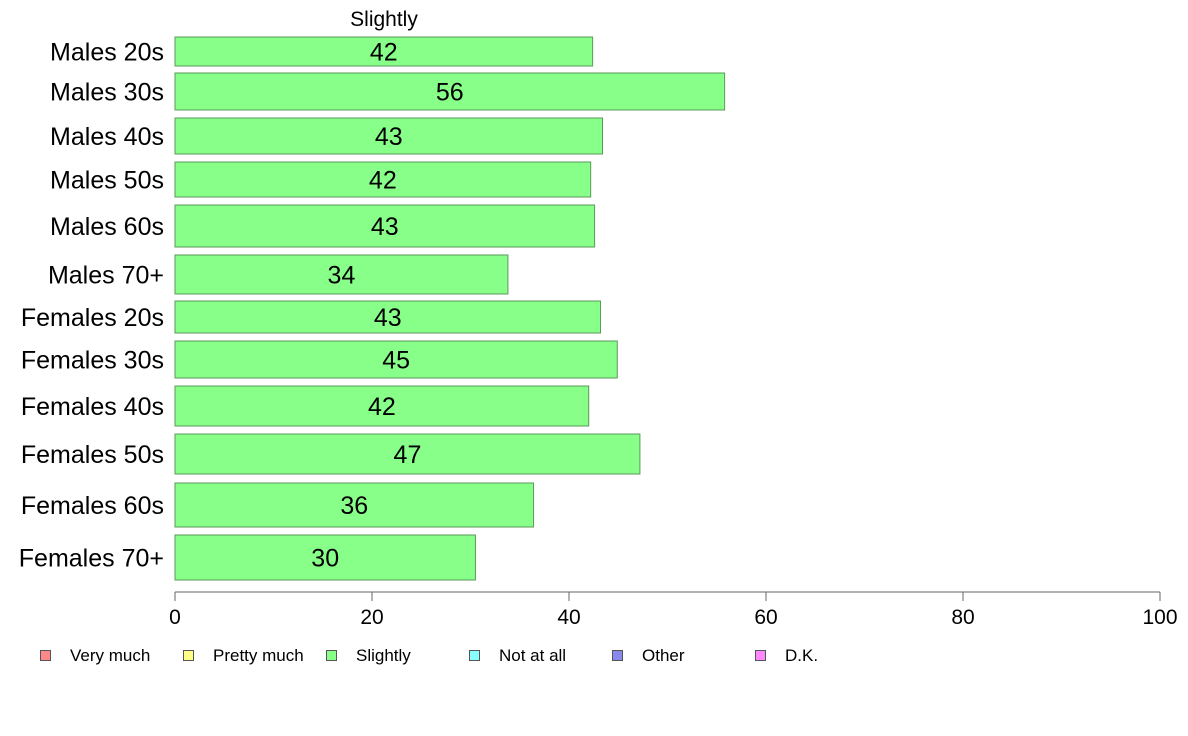 This screenshot has width=1188, height=736. I want to click on category-label: Males 40s, so click(107, 137).